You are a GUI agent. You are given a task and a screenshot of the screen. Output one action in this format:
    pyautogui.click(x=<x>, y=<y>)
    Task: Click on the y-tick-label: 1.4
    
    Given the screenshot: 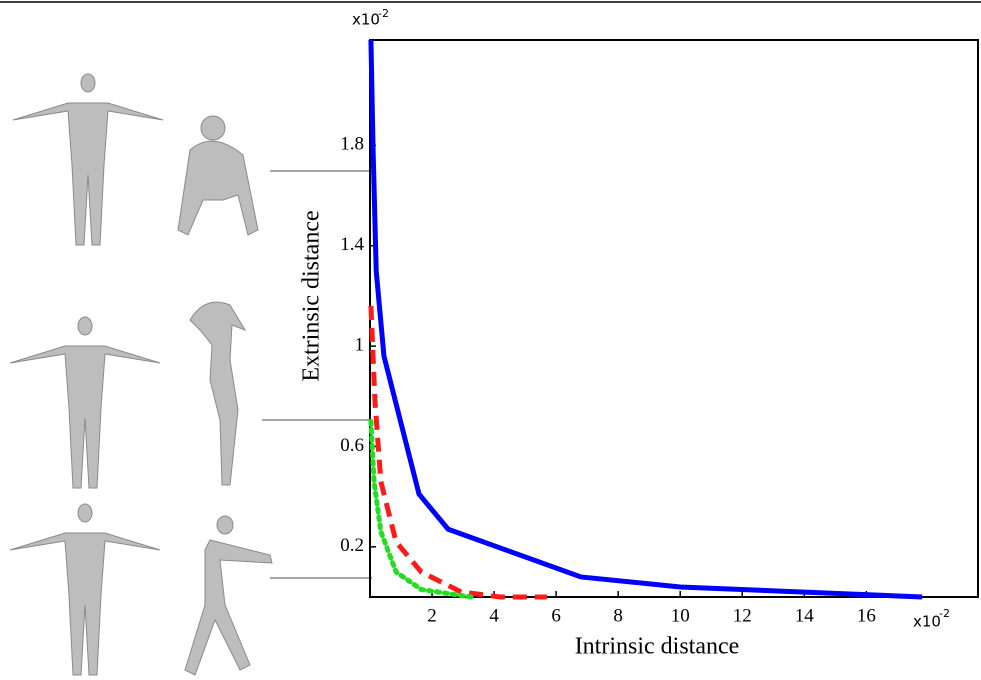 What is the action you would take?
    pyautogui.click(x=352, y=244)
    